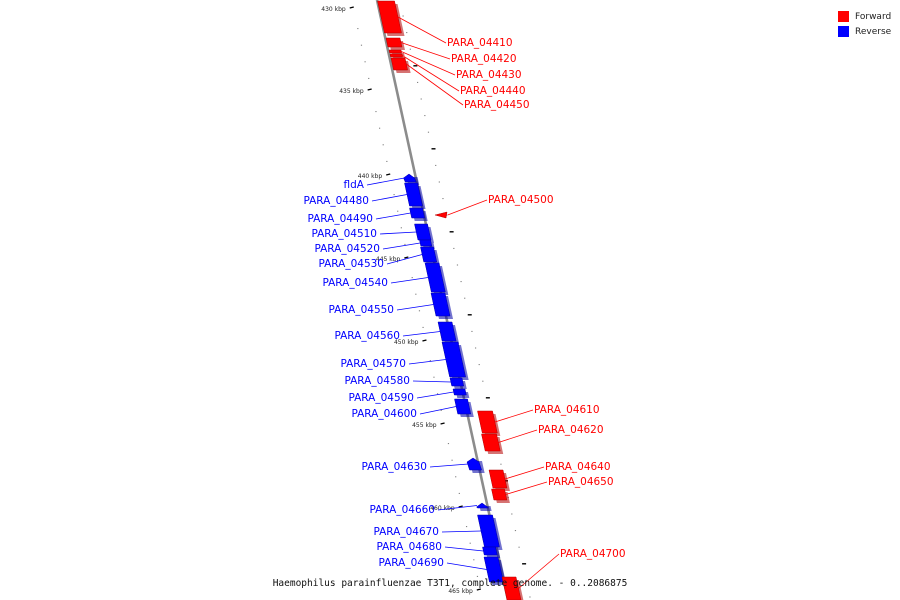  I want to click on gene-label: PARA_04600, so click(384, 414).